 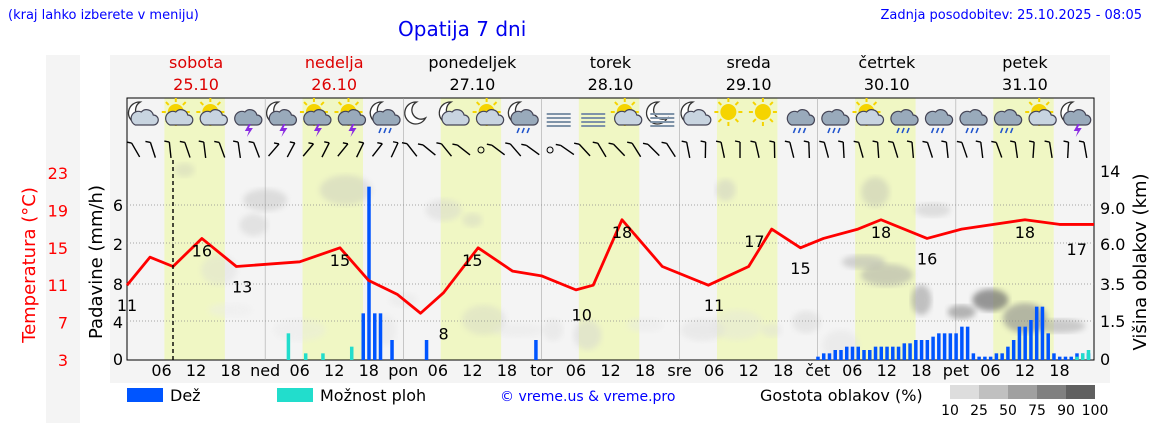 I want to click on left-axis-panel, so click(x=63, y=239).